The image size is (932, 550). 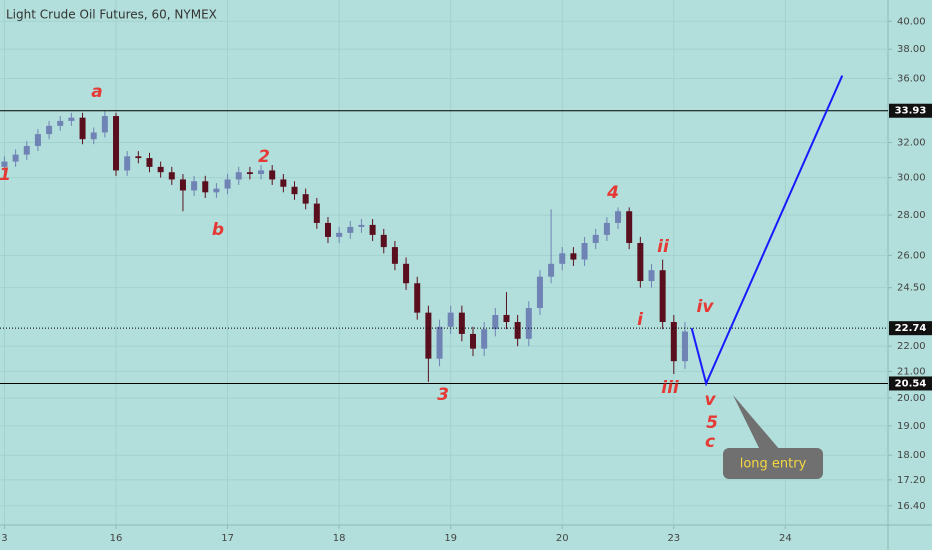 What do you see at coordinates (96, 92) in the screenshot?
I see `wave-label: a` at bounding box center [96, 92].